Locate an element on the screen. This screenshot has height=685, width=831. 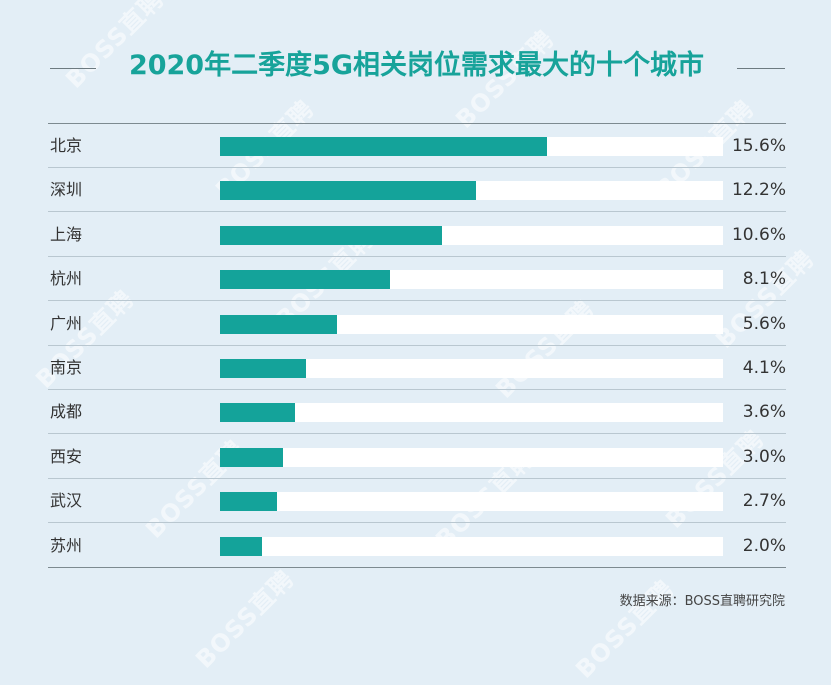
bar-row: 上海 10.6% is located at coordinates (417, 235).